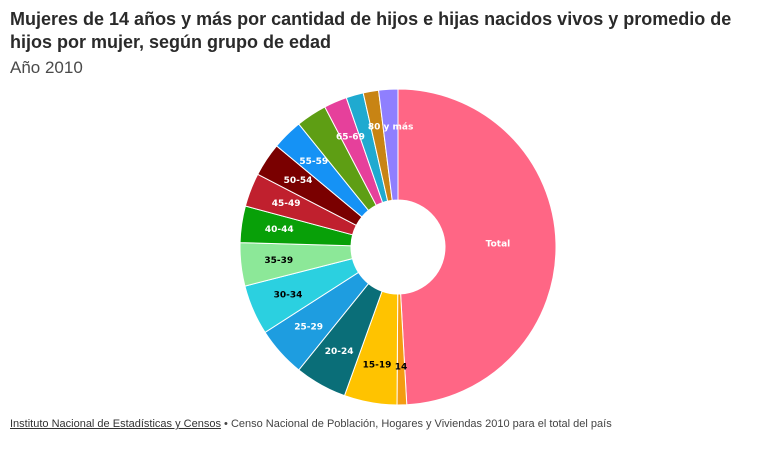  Describe the element at coordinates (388, 144) in the screenshot. I see `slice-80-y-más` at that location.